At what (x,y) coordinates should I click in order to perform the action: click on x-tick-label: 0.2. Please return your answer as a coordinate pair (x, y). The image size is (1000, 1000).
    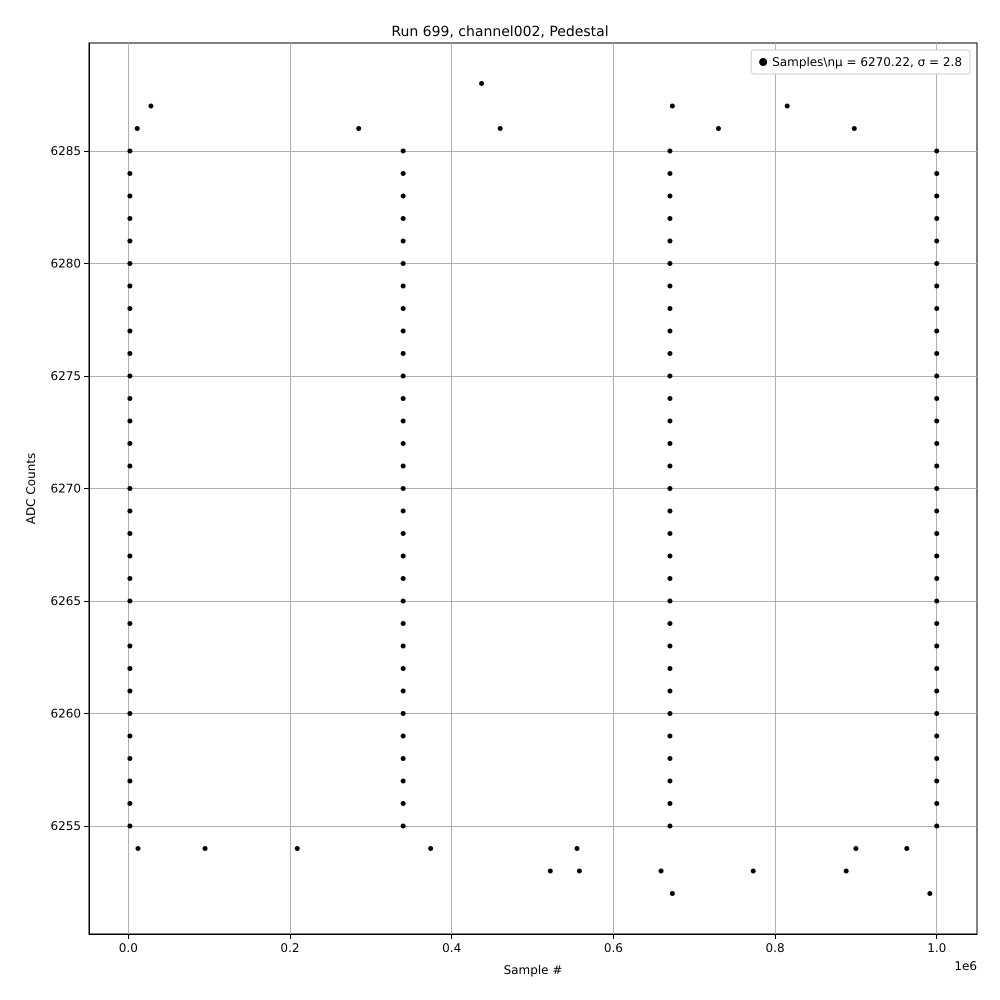
    Looking at the image, I should click on (290, 948).